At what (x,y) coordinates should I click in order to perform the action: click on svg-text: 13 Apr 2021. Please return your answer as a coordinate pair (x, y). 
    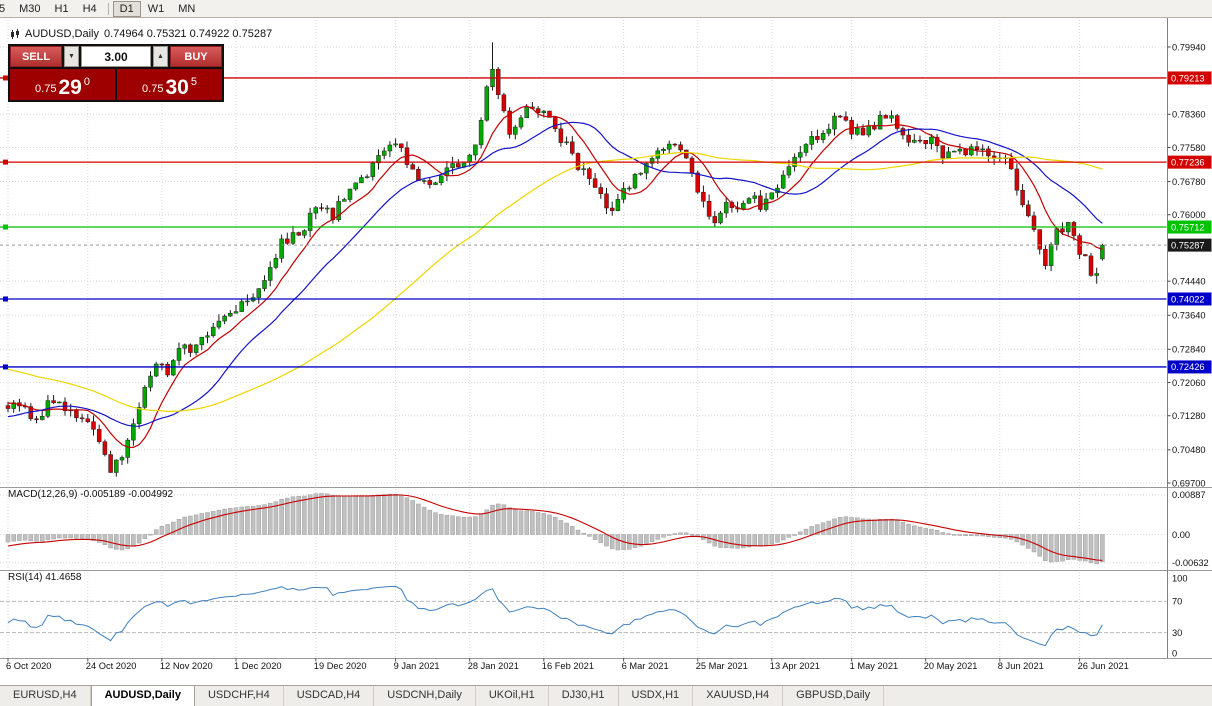
    Looking at the image, I should click on (795, 666).